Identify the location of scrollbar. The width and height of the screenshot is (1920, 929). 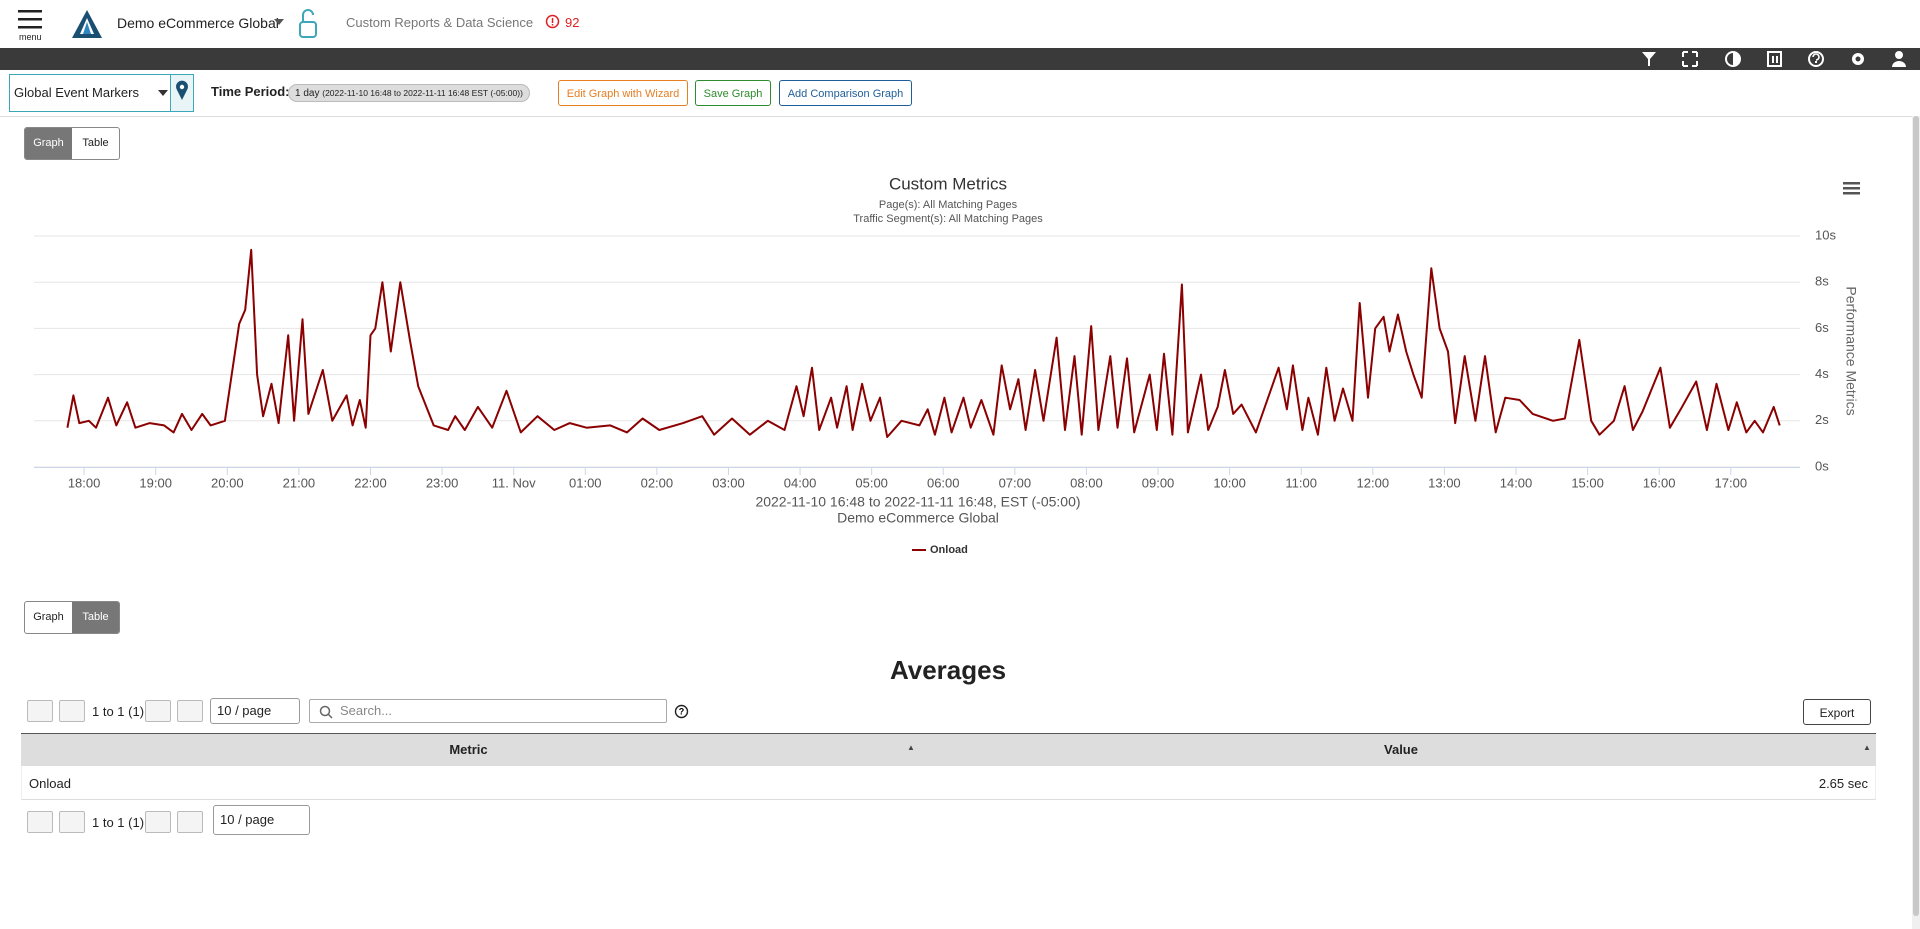
(1916, 522).